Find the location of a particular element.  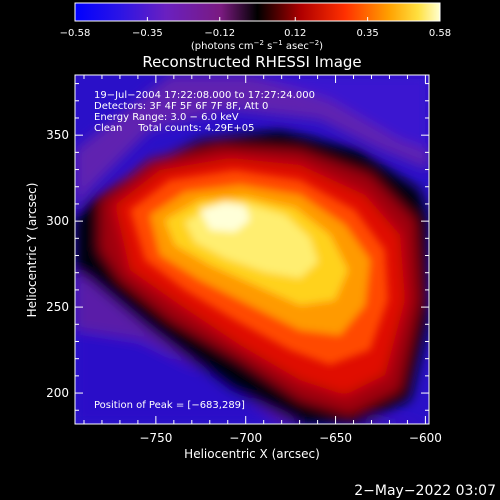

x-tick-label: −700 is located at coordinates (245, 438).